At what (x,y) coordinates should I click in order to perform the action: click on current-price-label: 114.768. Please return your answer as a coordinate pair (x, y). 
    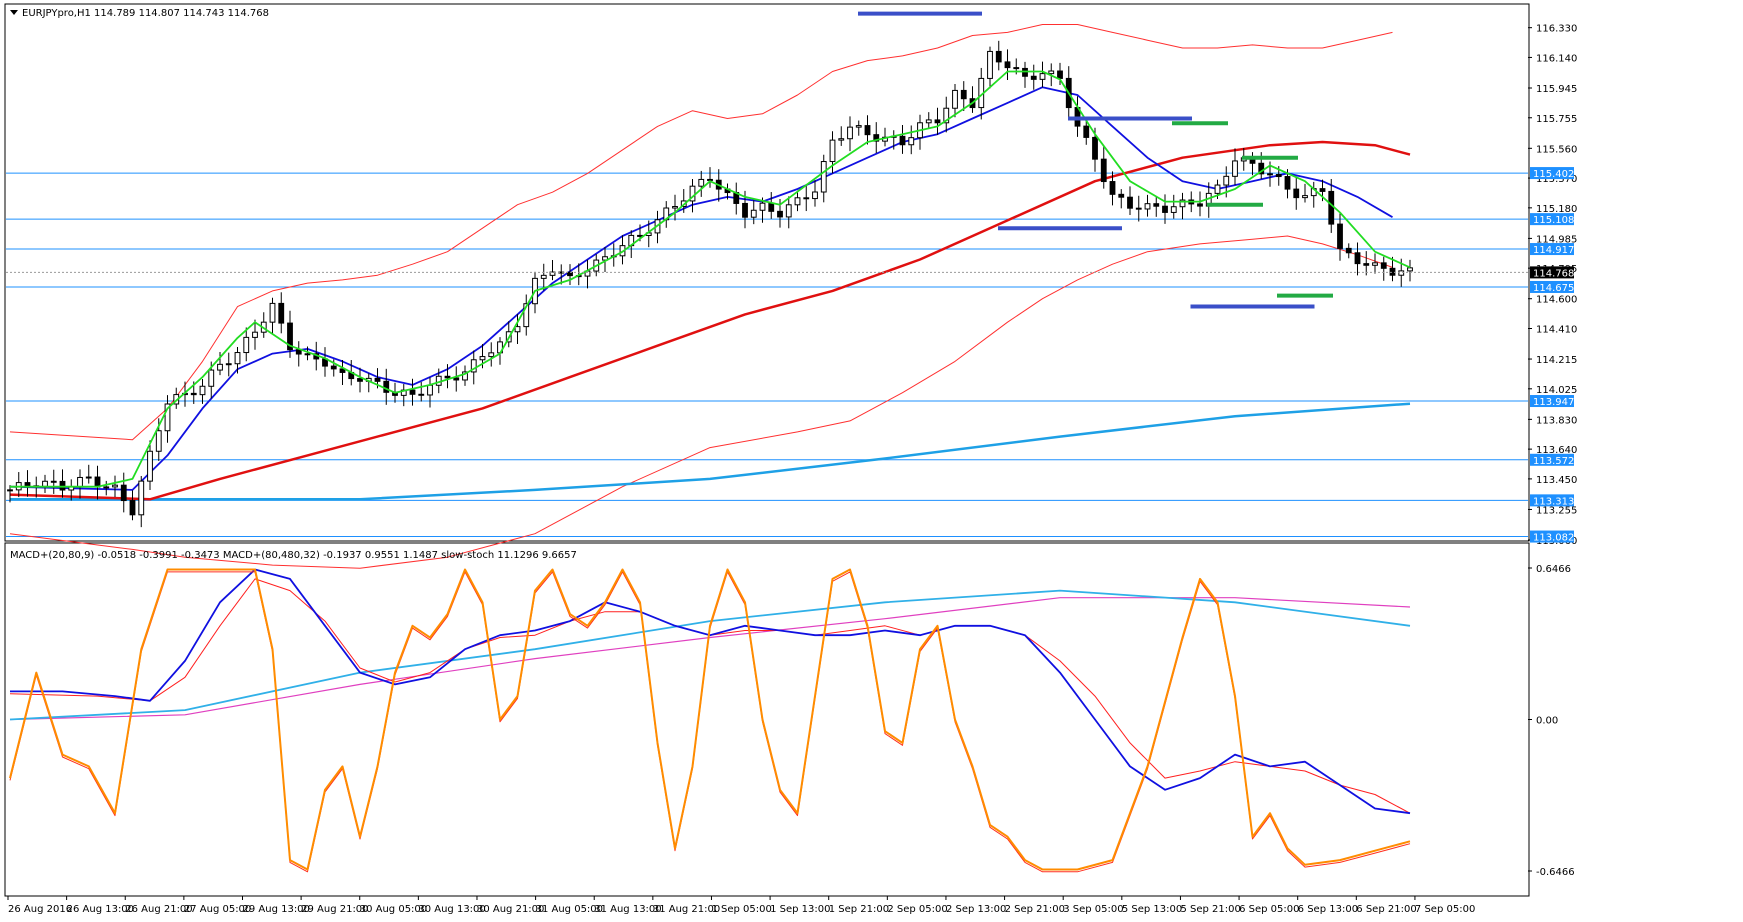
    Looking at the image, I should click on (1553, 273).